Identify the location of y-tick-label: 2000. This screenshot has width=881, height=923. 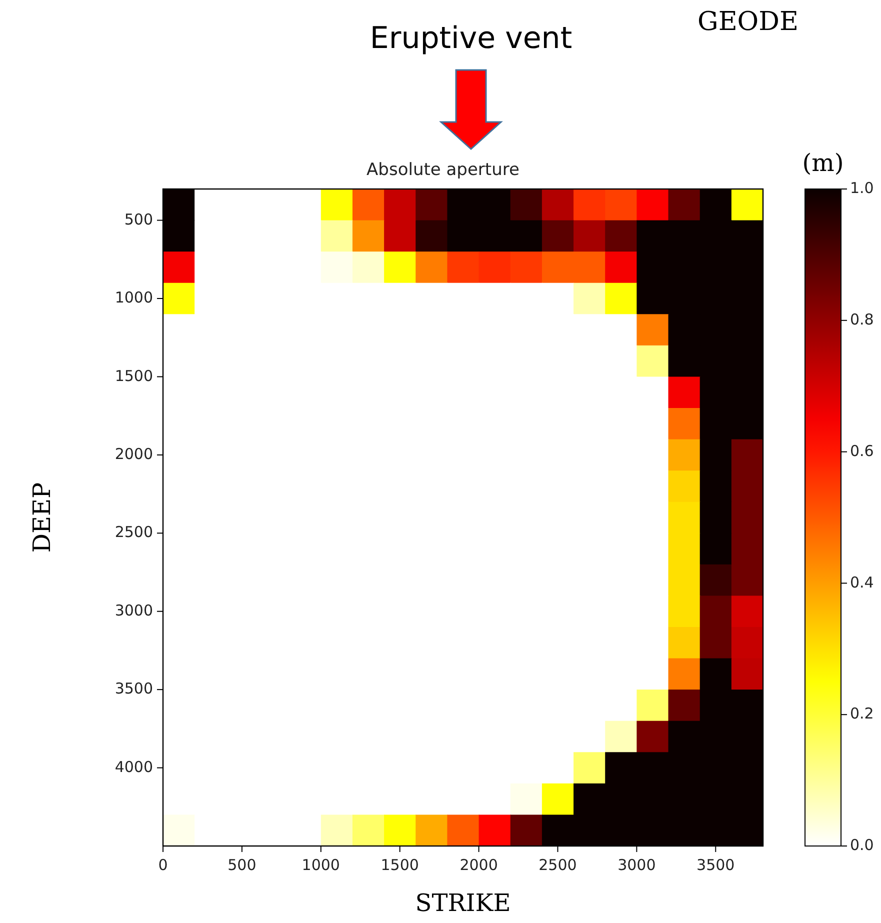
(133, 454).